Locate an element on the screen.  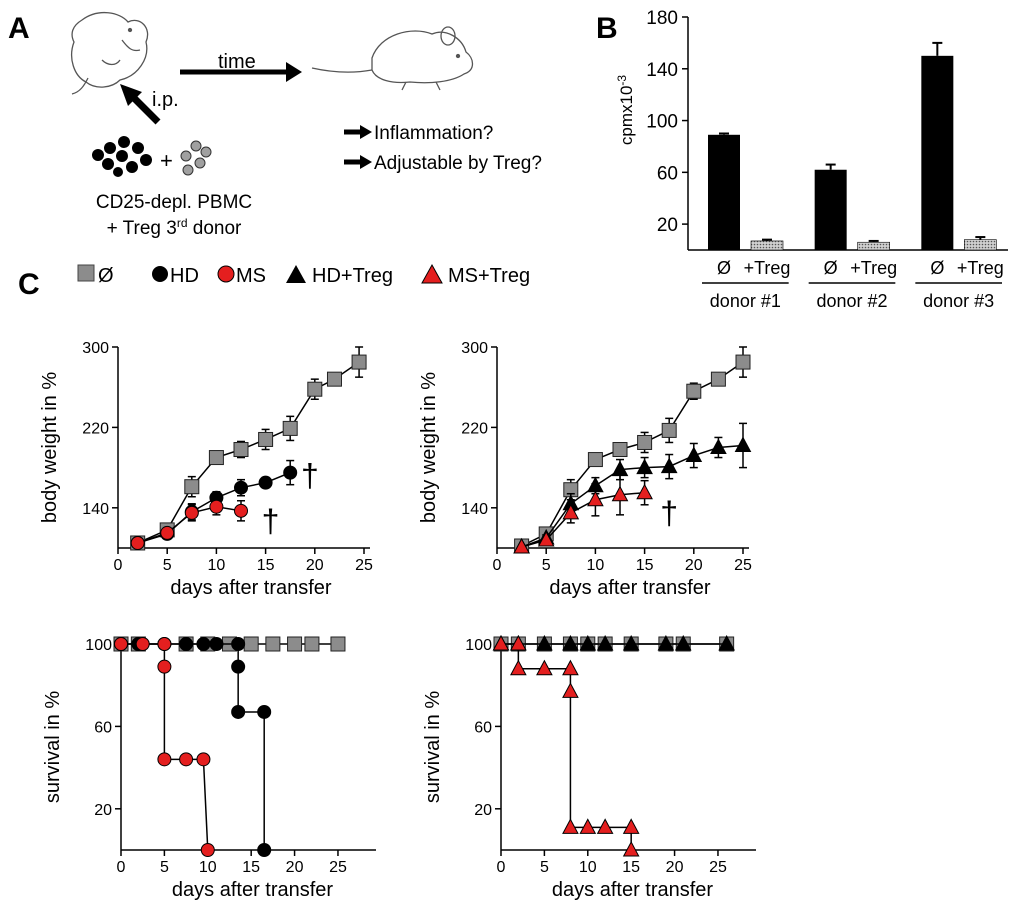
y-axis-label: cpmx10-3 is located at coordinates (625, 110).